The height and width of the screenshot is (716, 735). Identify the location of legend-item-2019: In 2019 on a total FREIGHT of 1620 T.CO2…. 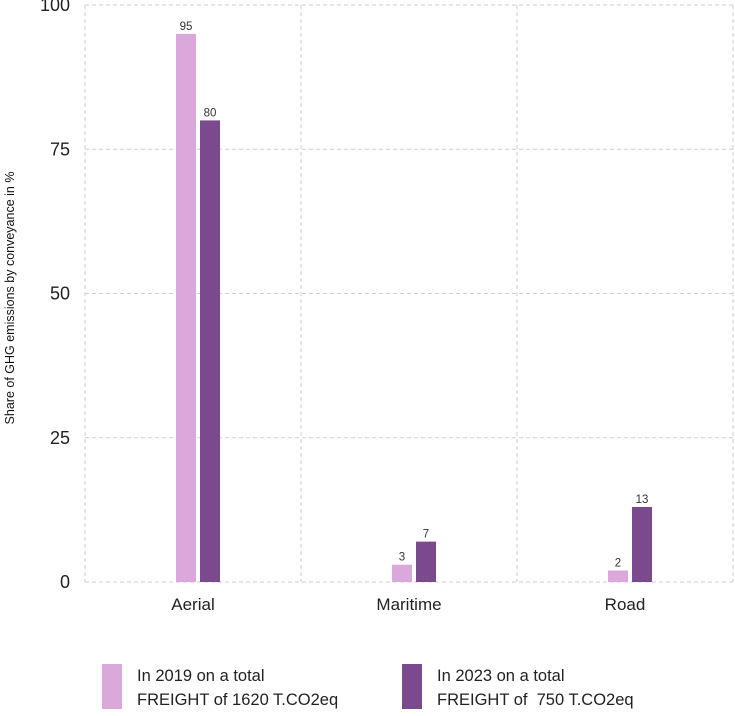
(220, 688).